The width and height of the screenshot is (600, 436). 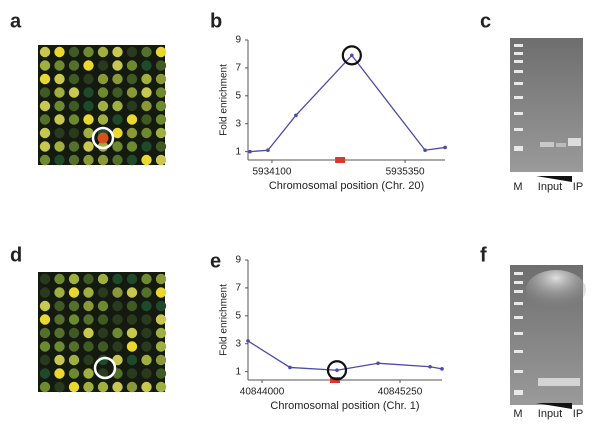 What do you see at coordinates (238, 68) in the screenshot?
I see `y-tick-label: 7` at bounding box center [238, 68].